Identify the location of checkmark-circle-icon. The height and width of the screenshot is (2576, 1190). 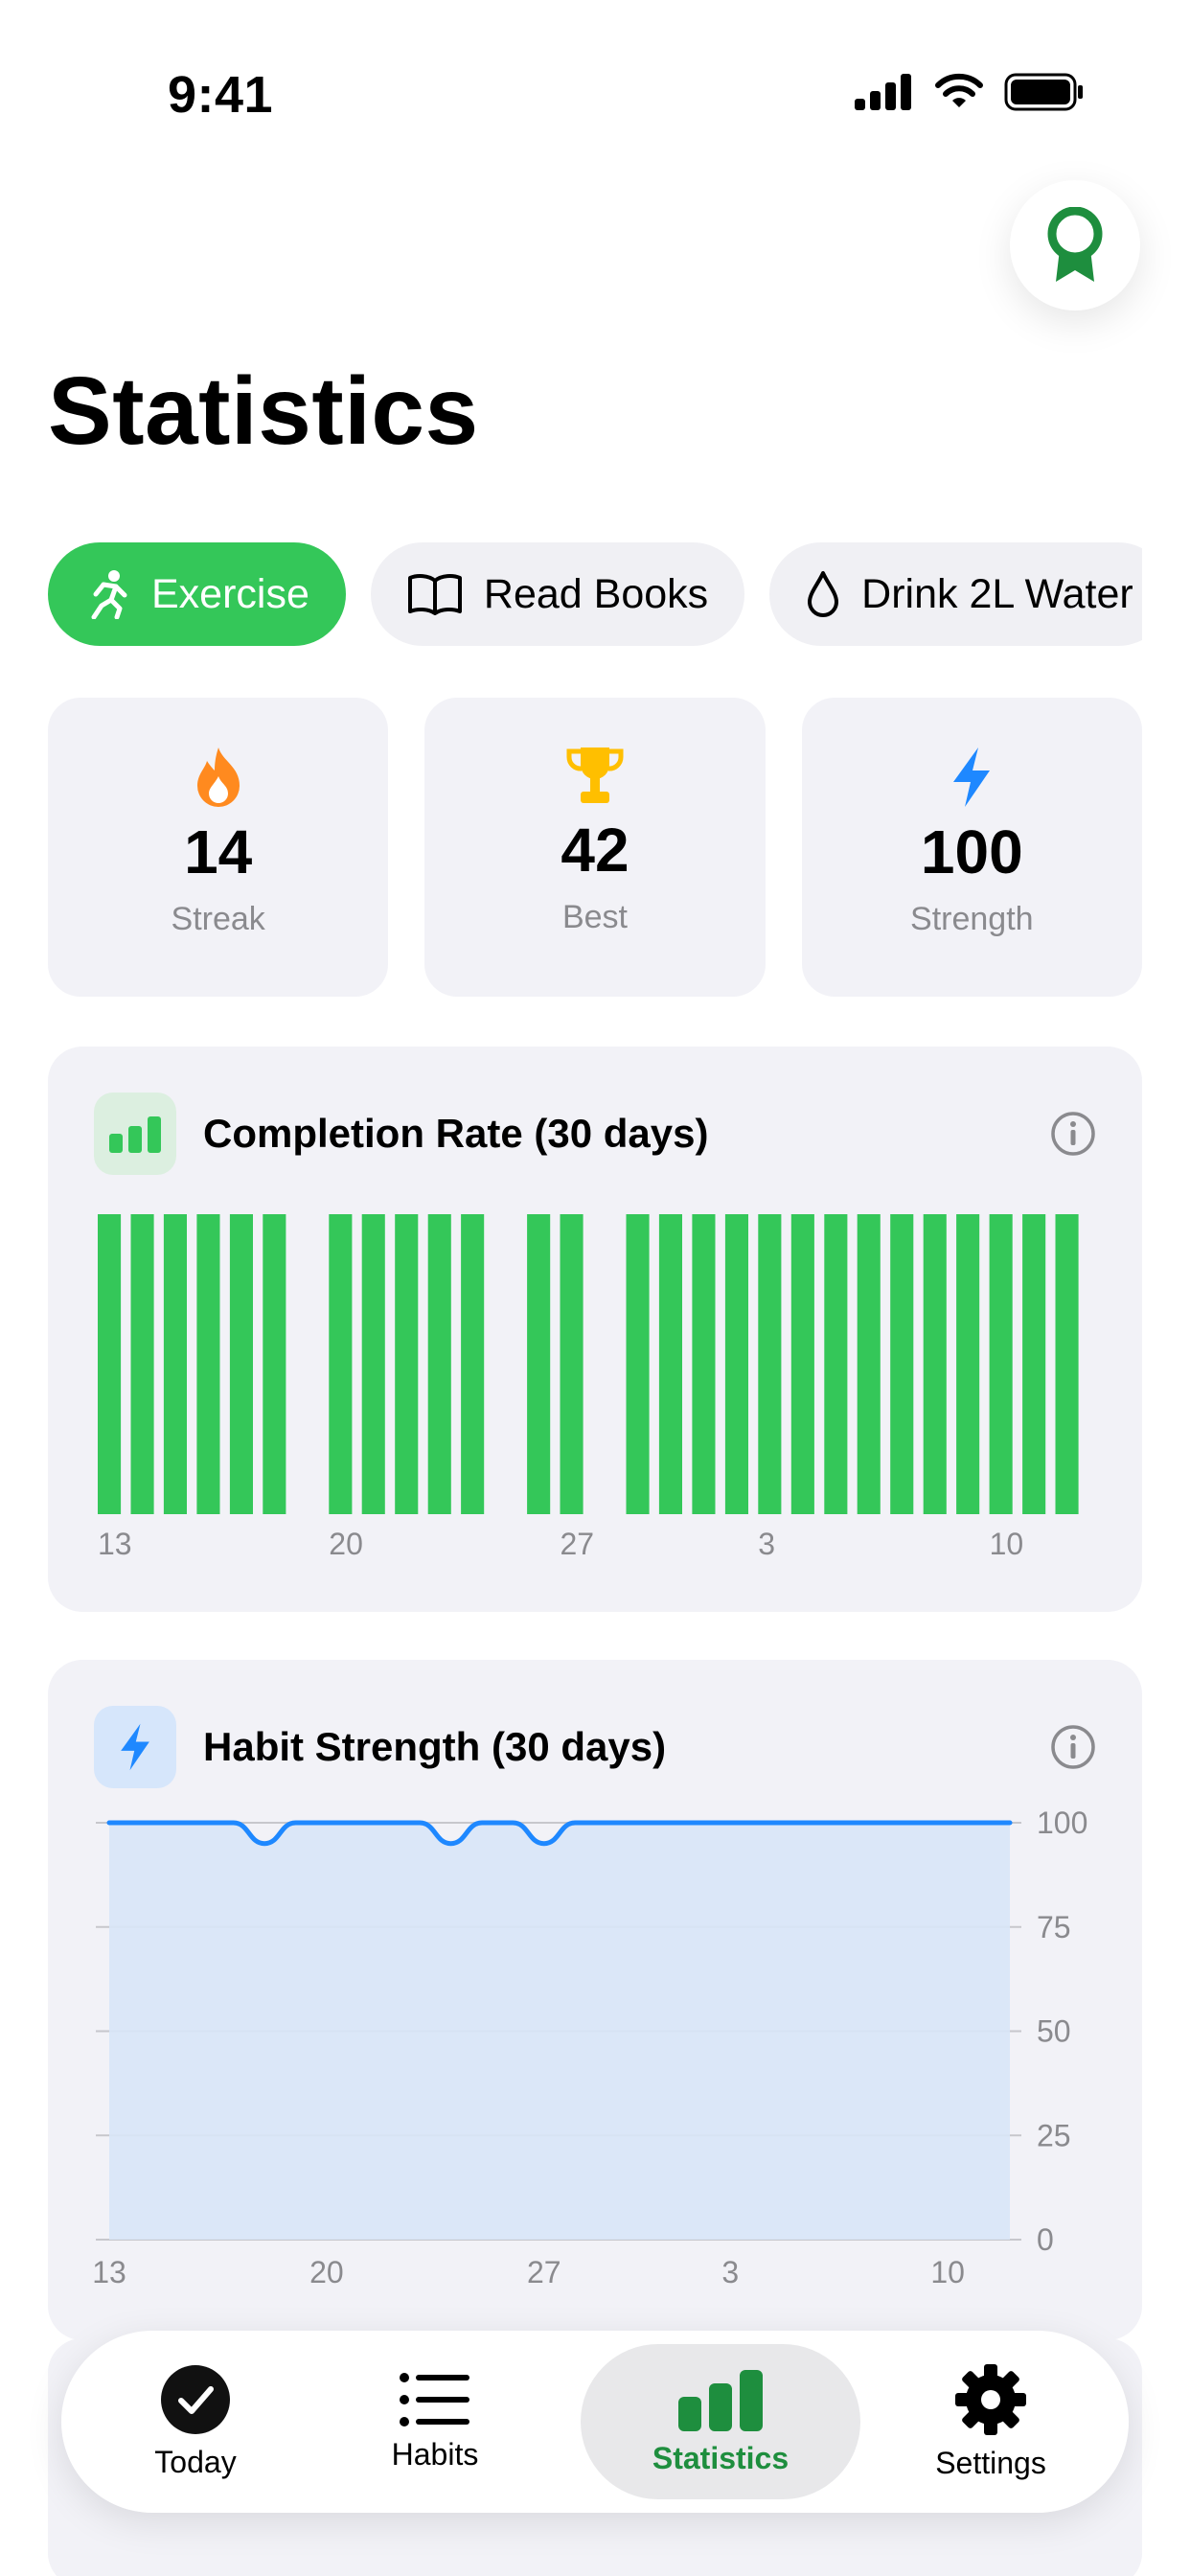
(195, 2399).